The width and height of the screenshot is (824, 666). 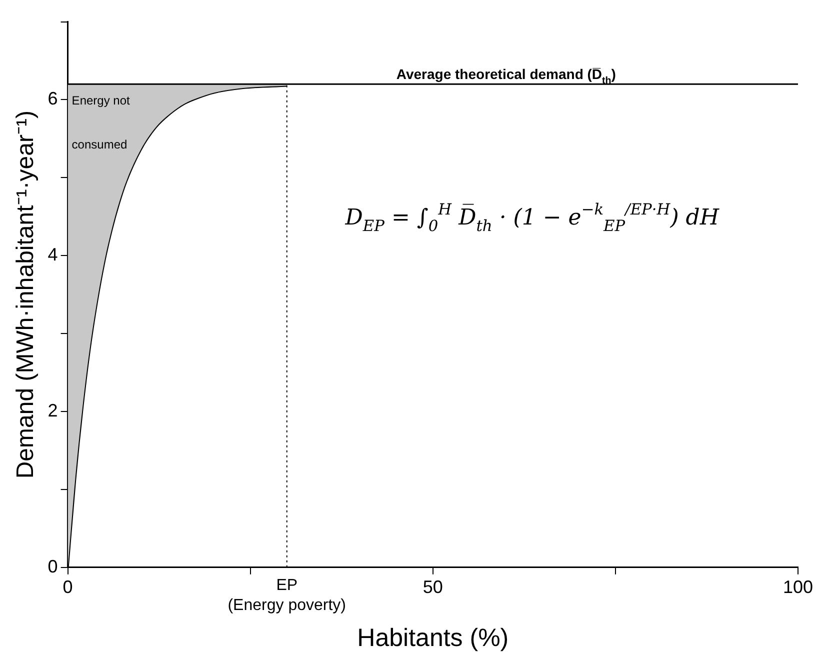 I want to click on y-tick-label: 0, so click(x=53, y=566).